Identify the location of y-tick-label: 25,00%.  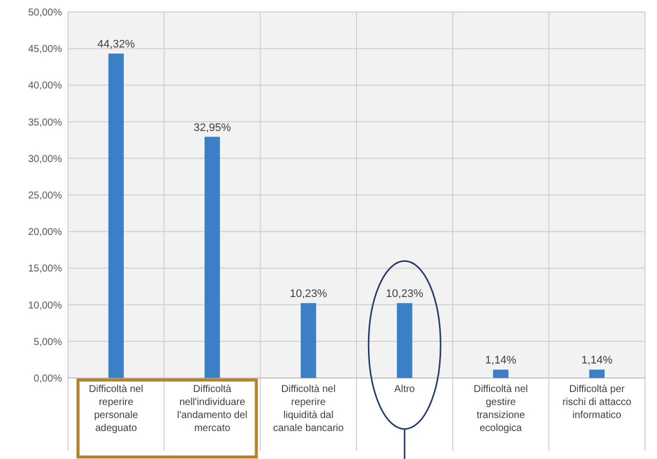
(45, 196).